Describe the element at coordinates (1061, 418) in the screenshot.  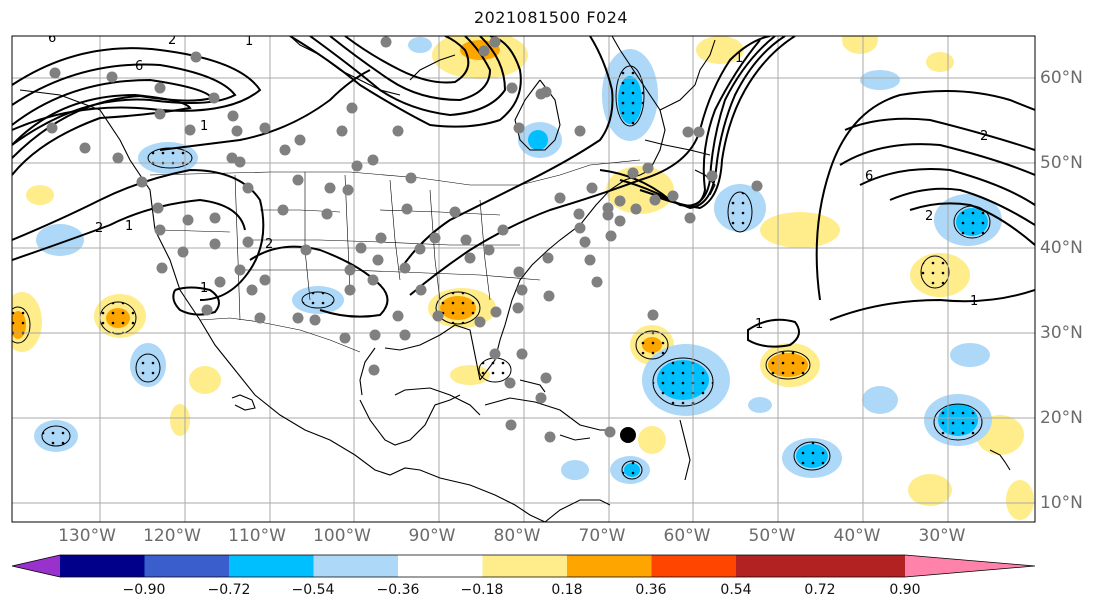
I see `lat-label: 20°N` at that location.